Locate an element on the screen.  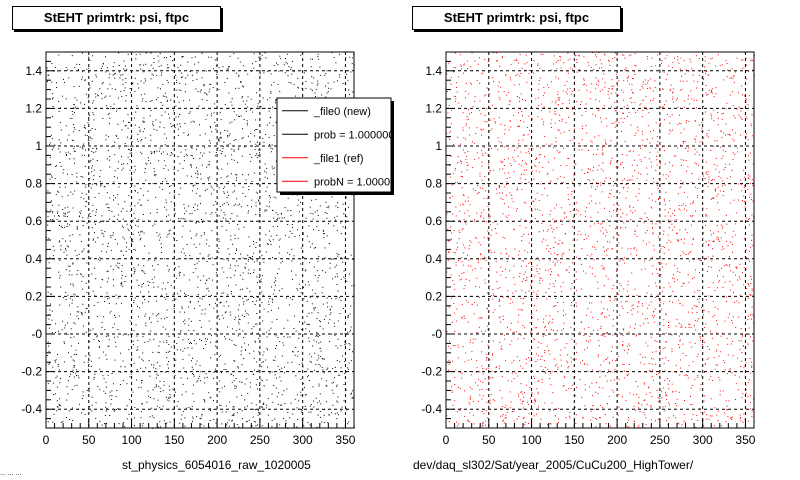
x-tick-label: 300 is located at coordinates (303, 440).